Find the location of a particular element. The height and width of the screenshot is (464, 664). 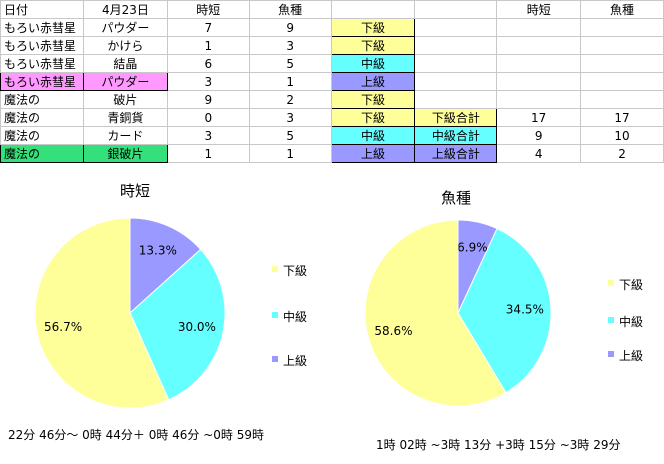

cell-total-label: 下級合計 is located at coordinates (456, 117).